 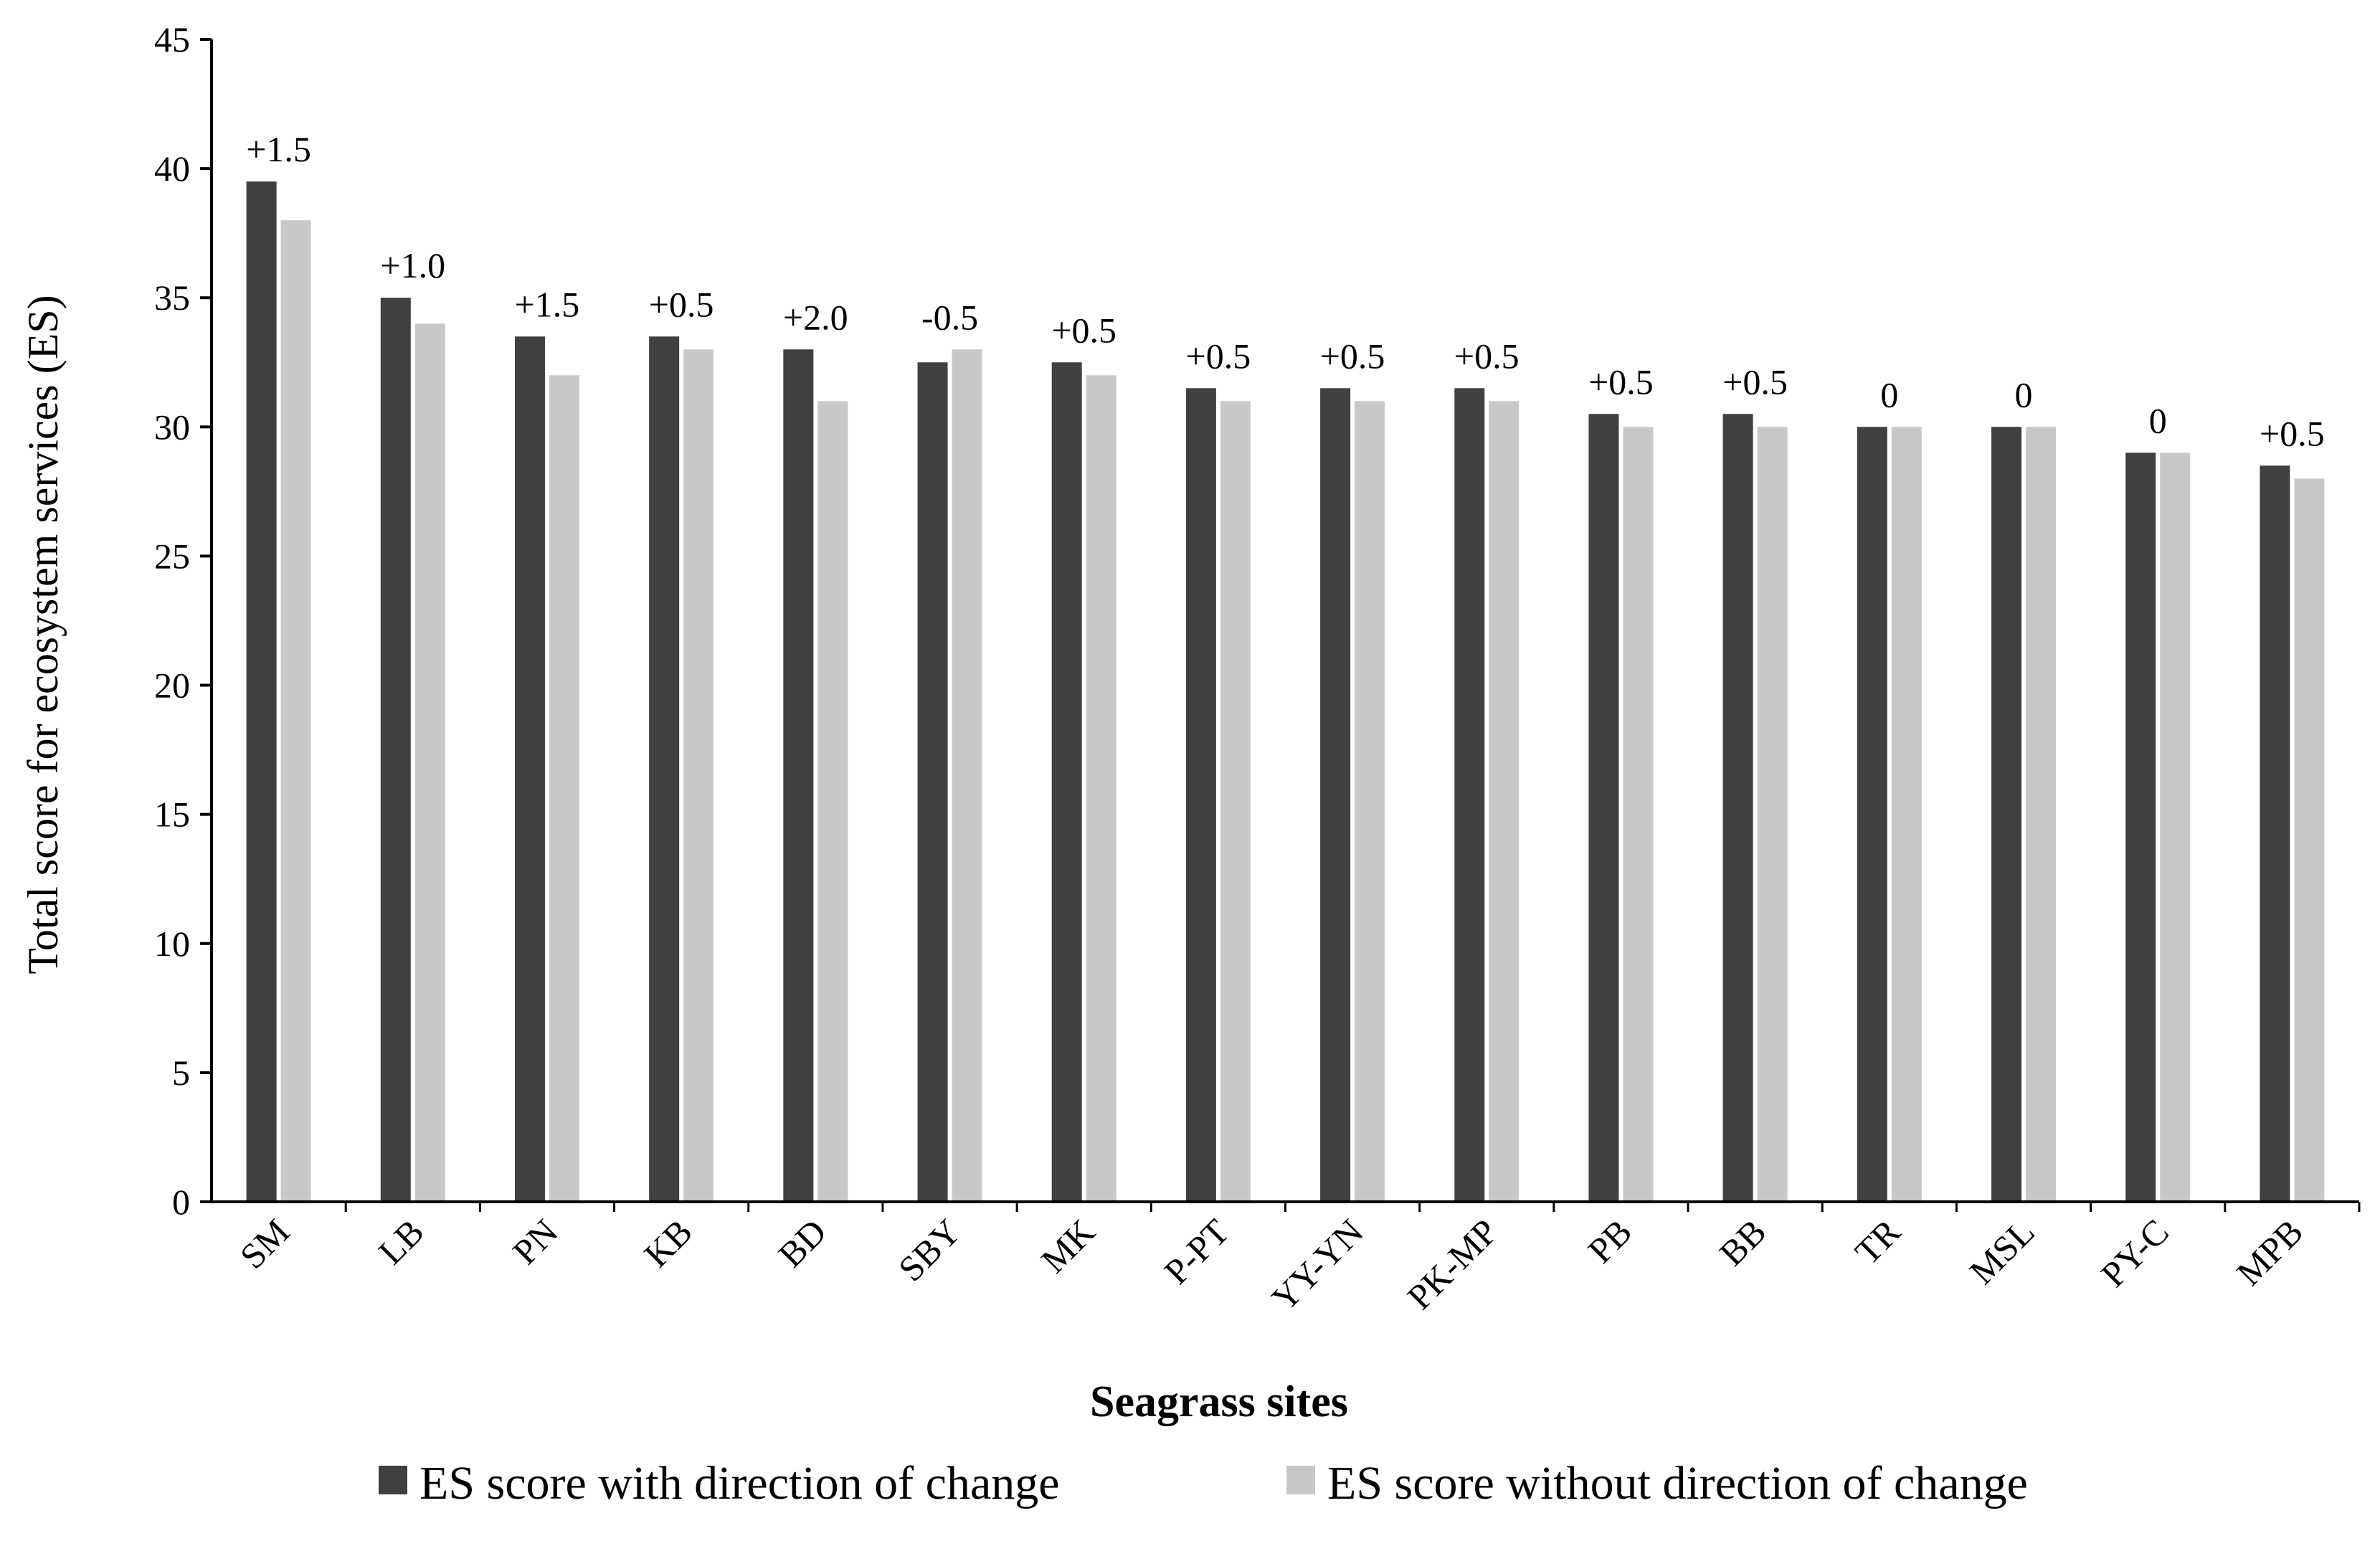 What do you see at coordinates (1317, 1265) in the screenshot?
I see `x-tick-label-yy-yn: YY-YN` at bounding box center [1317, 1265].